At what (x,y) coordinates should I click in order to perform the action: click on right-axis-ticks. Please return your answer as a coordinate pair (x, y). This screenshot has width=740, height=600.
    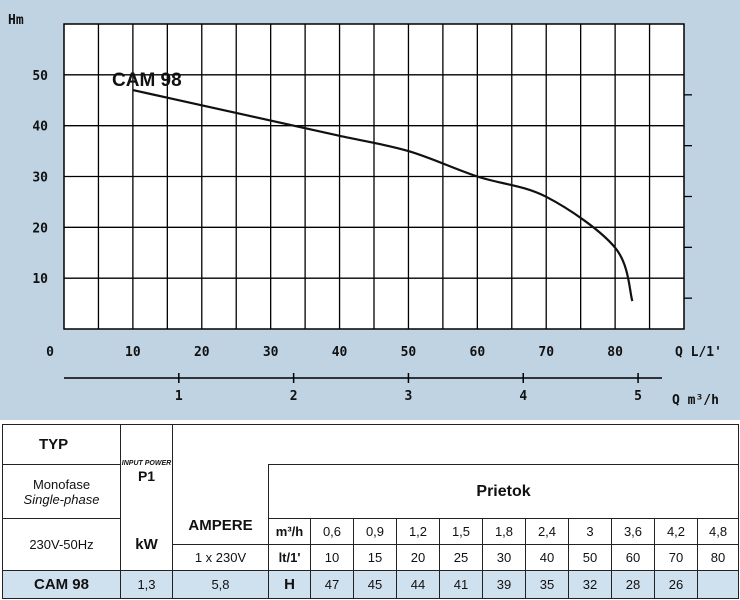
    Looking at the image, I should click on (688, 196).